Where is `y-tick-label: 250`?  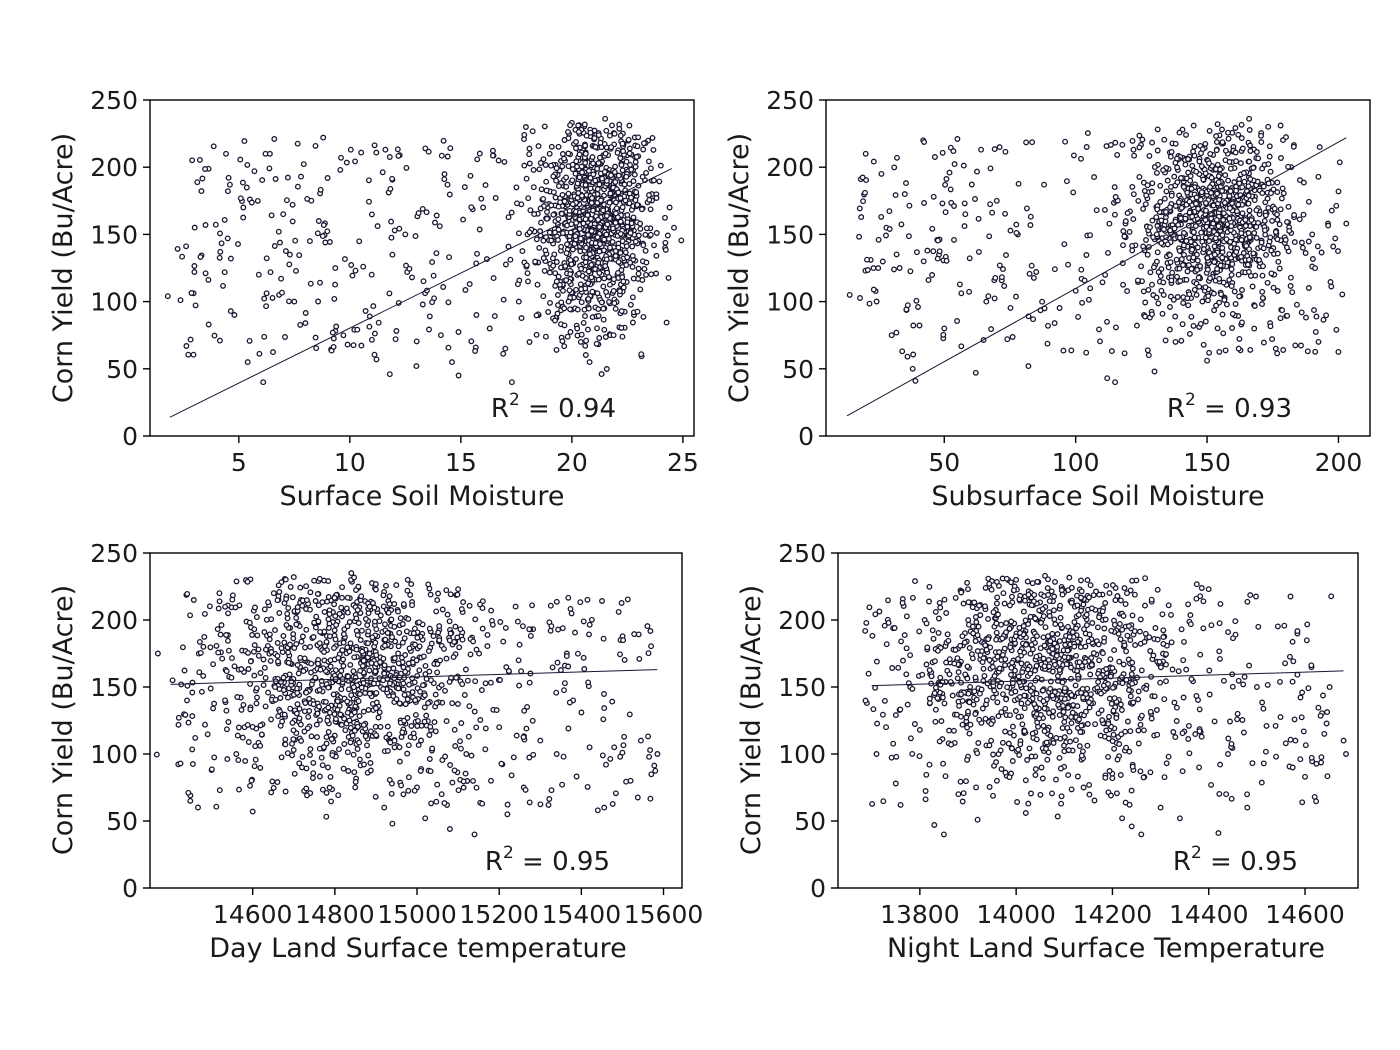 y-tick-label: 250 is located at coordinates (114, 553).